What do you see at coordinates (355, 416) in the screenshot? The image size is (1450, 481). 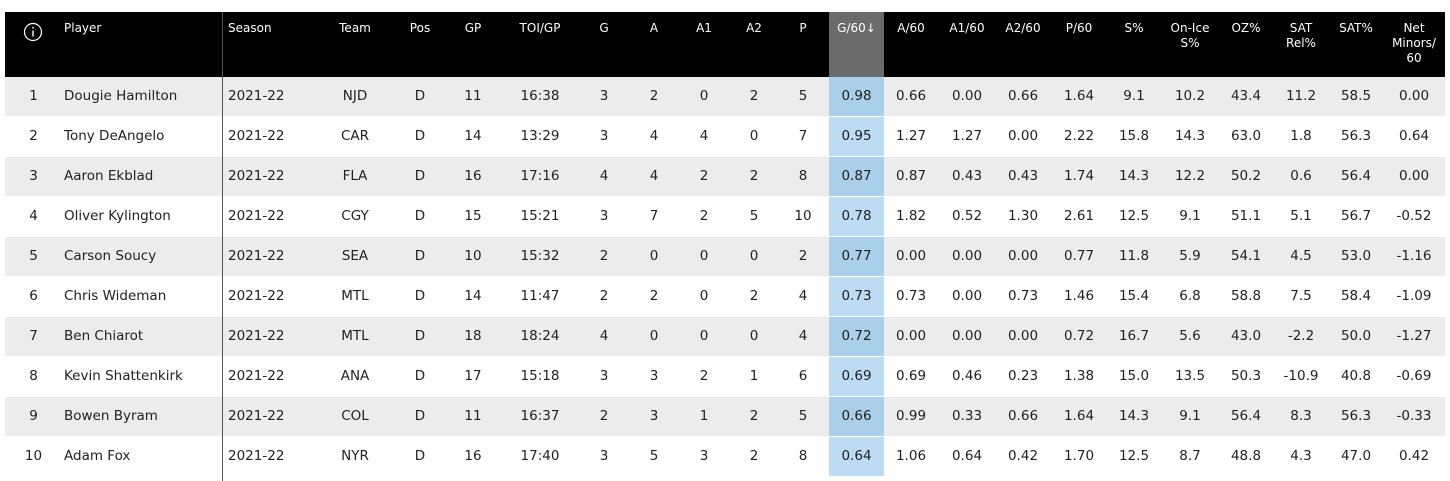 I see `stat-cell: COL` at bounding box center [355, 416].